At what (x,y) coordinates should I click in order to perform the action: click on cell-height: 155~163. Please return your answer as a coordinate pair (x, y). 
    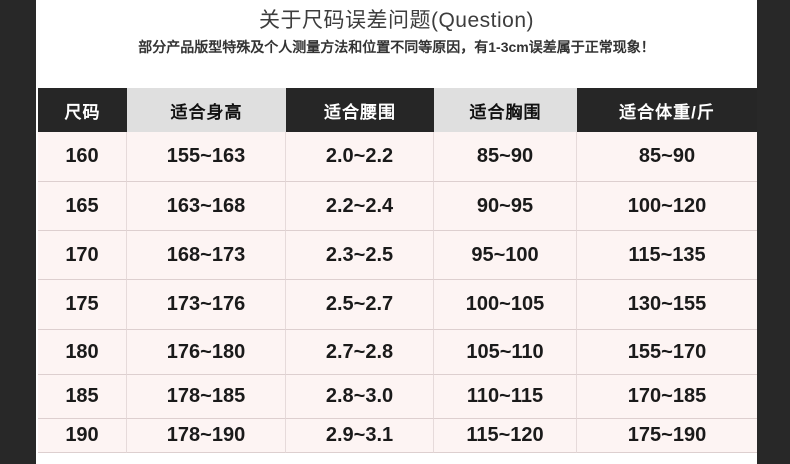
    Looking at the image, I should click on (206, 157).